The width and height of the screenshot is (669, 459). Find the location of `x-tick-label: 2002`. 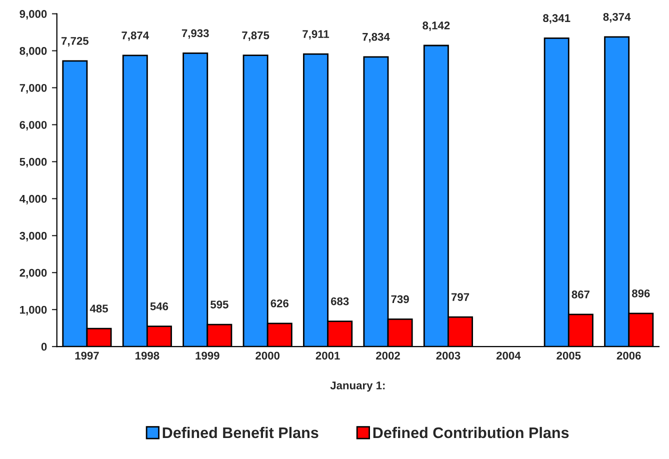

x-tick-label: 2002 is located at coordinates (388, 356).